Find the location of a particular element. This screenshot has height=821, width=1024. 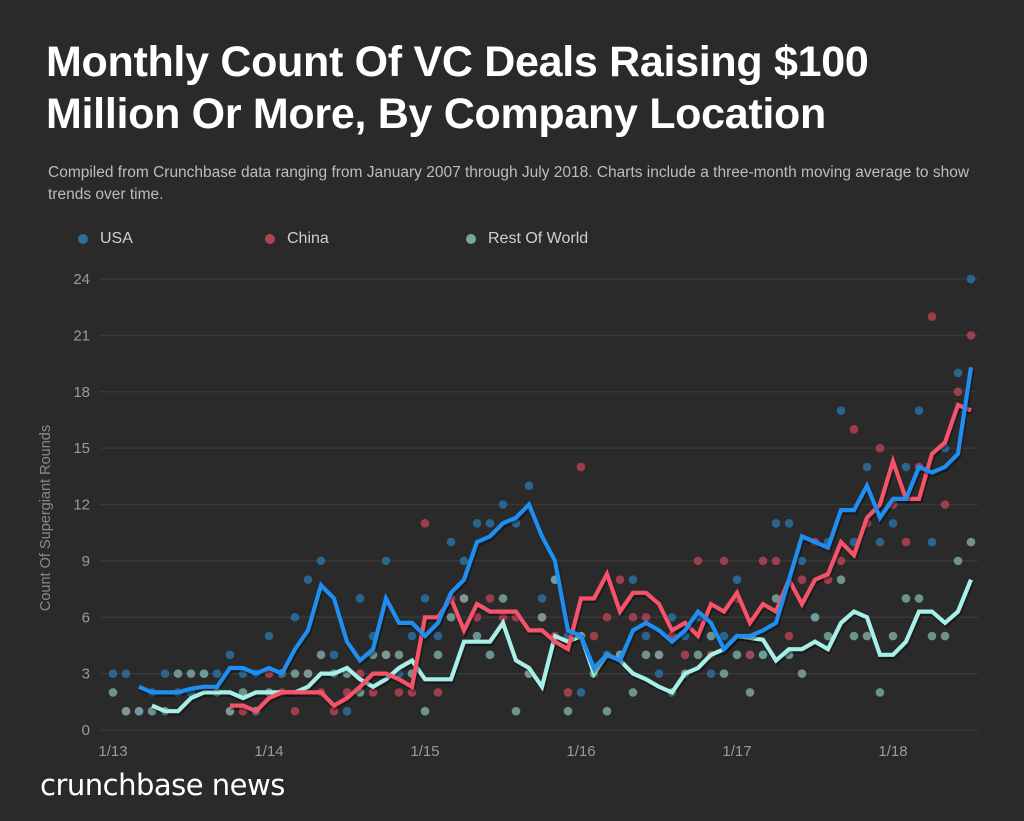

y-tick-label: 3 is located at coordinates (86, 674).